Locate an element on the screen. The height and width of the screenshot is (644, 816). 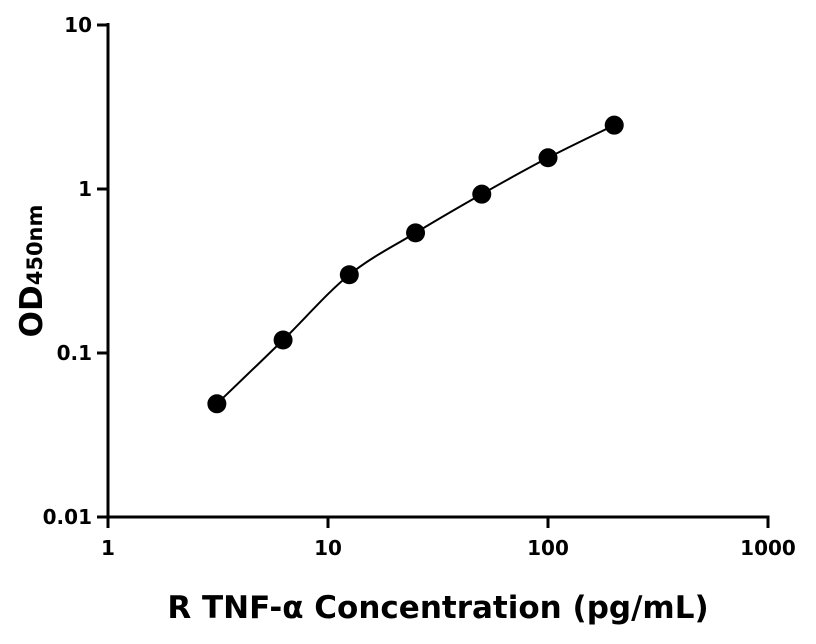
x-tick-label: 100 is located at coordinates (548, 548).